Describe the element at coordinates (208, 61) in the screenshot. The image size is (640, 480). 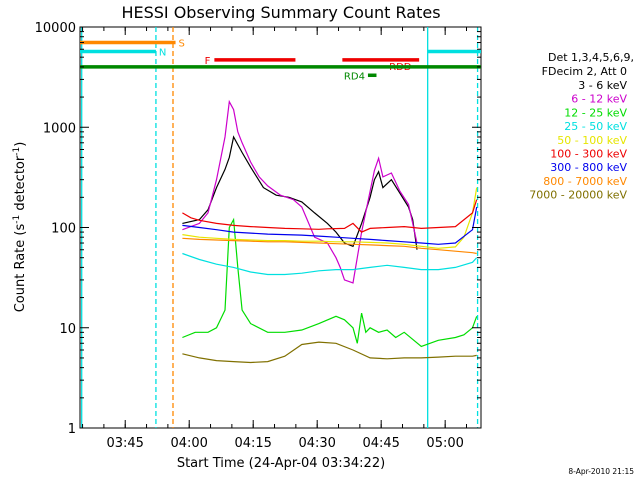
I see `flag-label-f: F` at that location.